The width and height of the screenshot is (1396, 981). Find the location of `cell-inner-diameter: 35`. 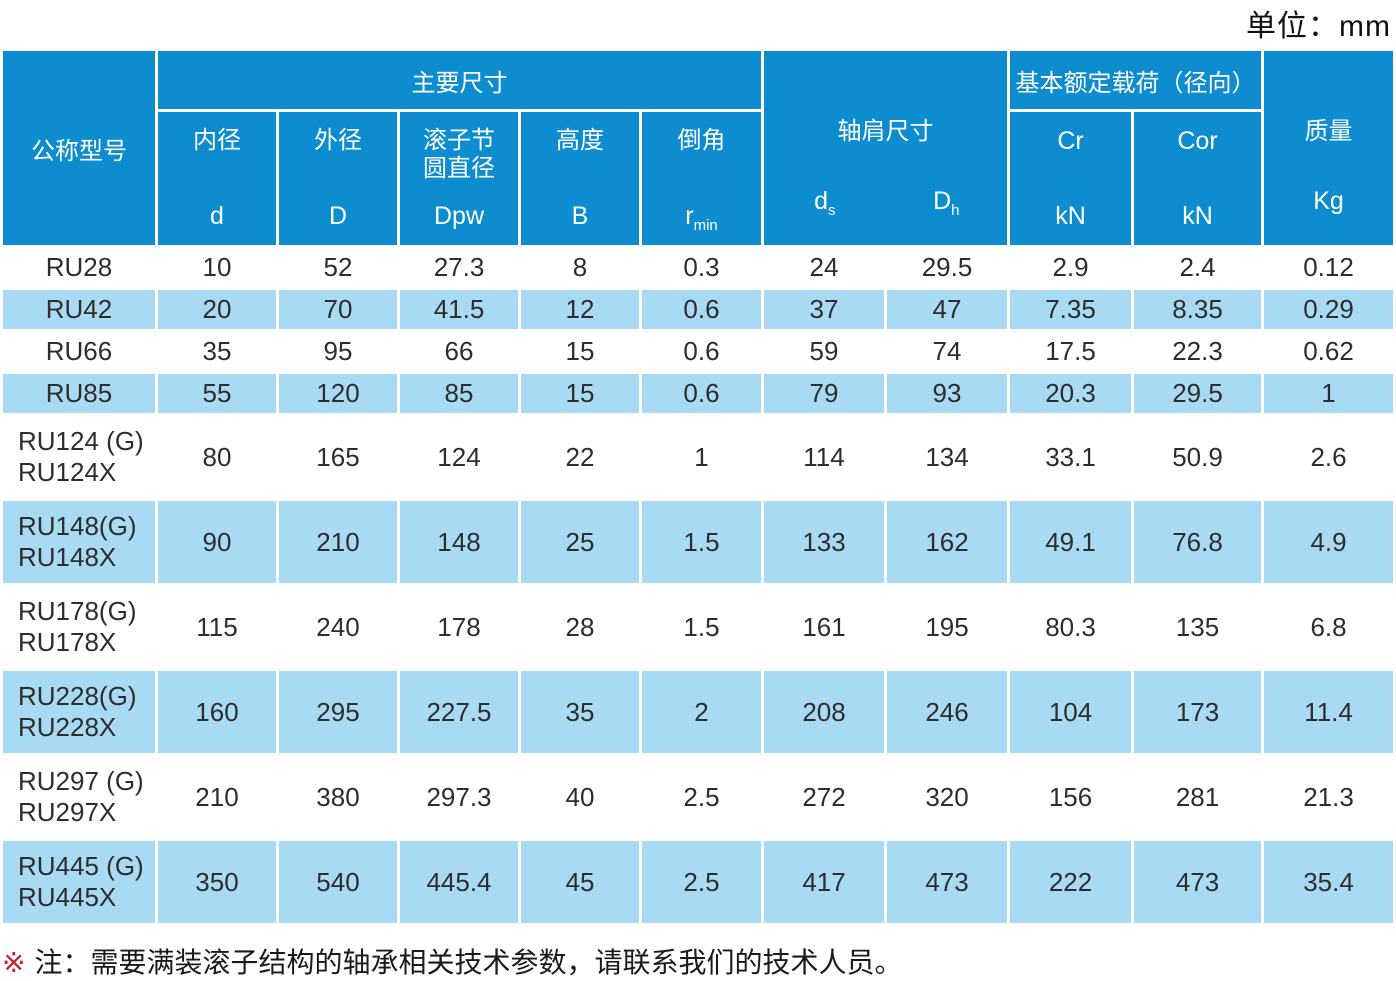

cell-inner-diameter: 35 is located at coordinates (217, 351).